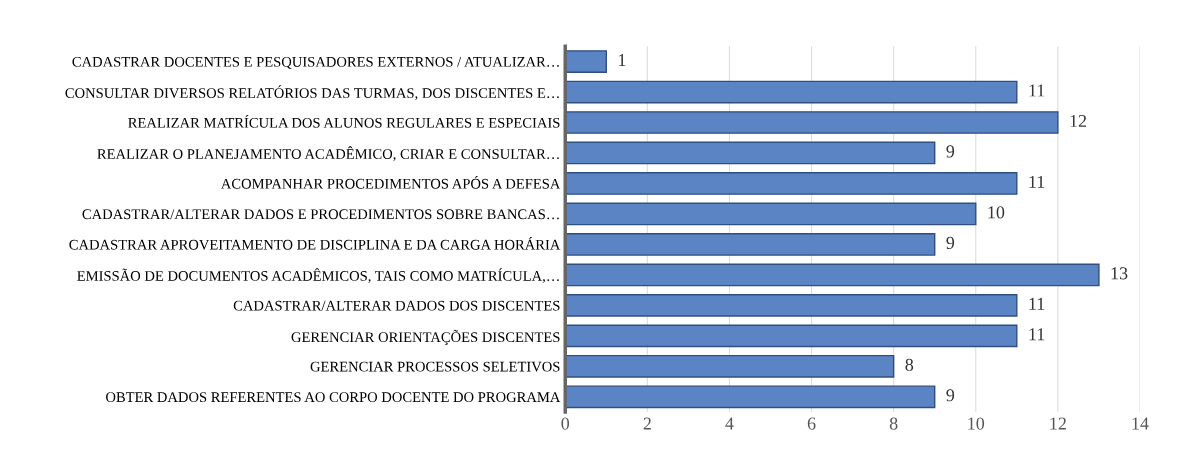 The height and width of the screenshot is (463, 1185). Describe the element at coordinates (909, 364) in the screenshot. I see `data-label: 8` at that location.